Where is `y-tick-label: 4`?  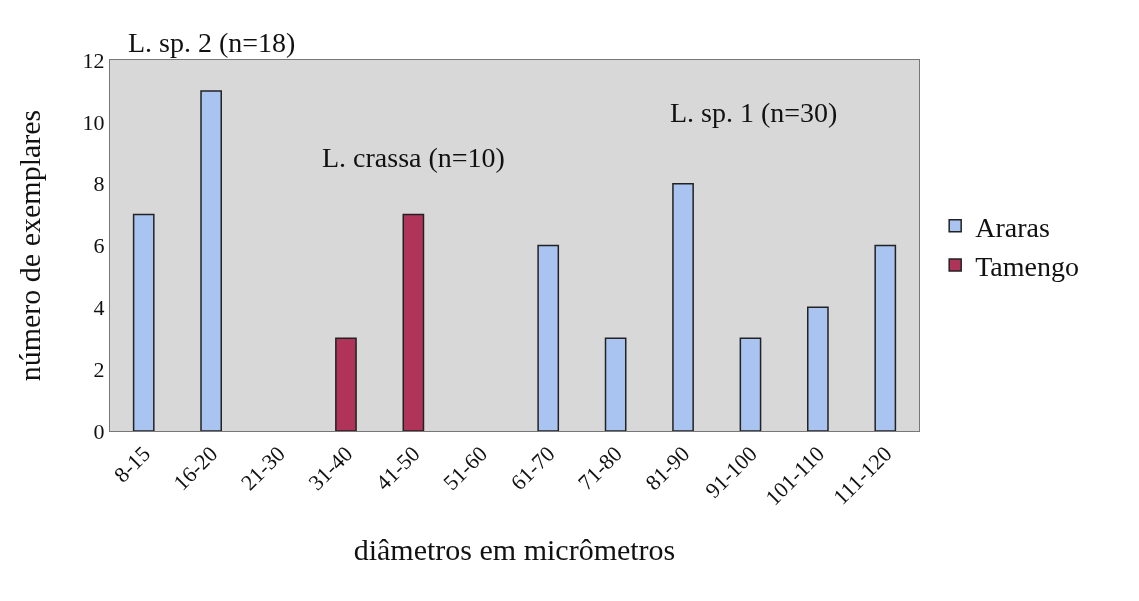
y-tick-label: 4 is located at coordinates (99, 308).